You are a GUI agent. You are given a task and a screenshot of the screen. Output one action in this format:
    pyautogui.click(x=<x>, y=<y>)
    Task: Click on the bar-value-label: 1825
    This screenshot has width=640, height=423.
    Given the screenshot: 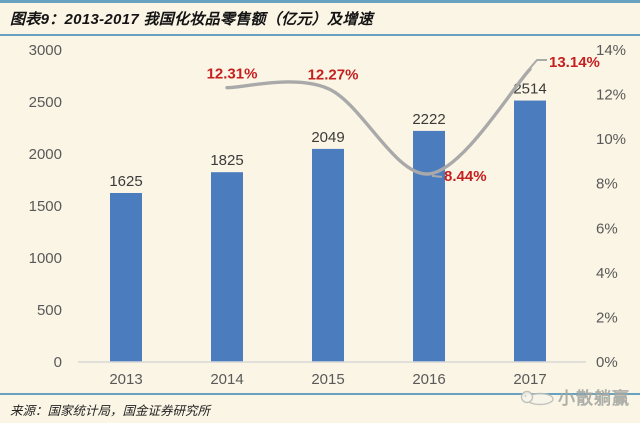 What is the action you would take?
    pyautogui.click(x=226, y=160)
    